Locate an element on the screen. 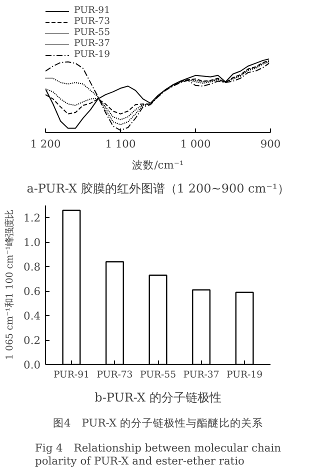  caption: Fig 4 Relationship between molecular chain polarity of PUR-X and ester-ether ratio is located at coordinates (158, 455).